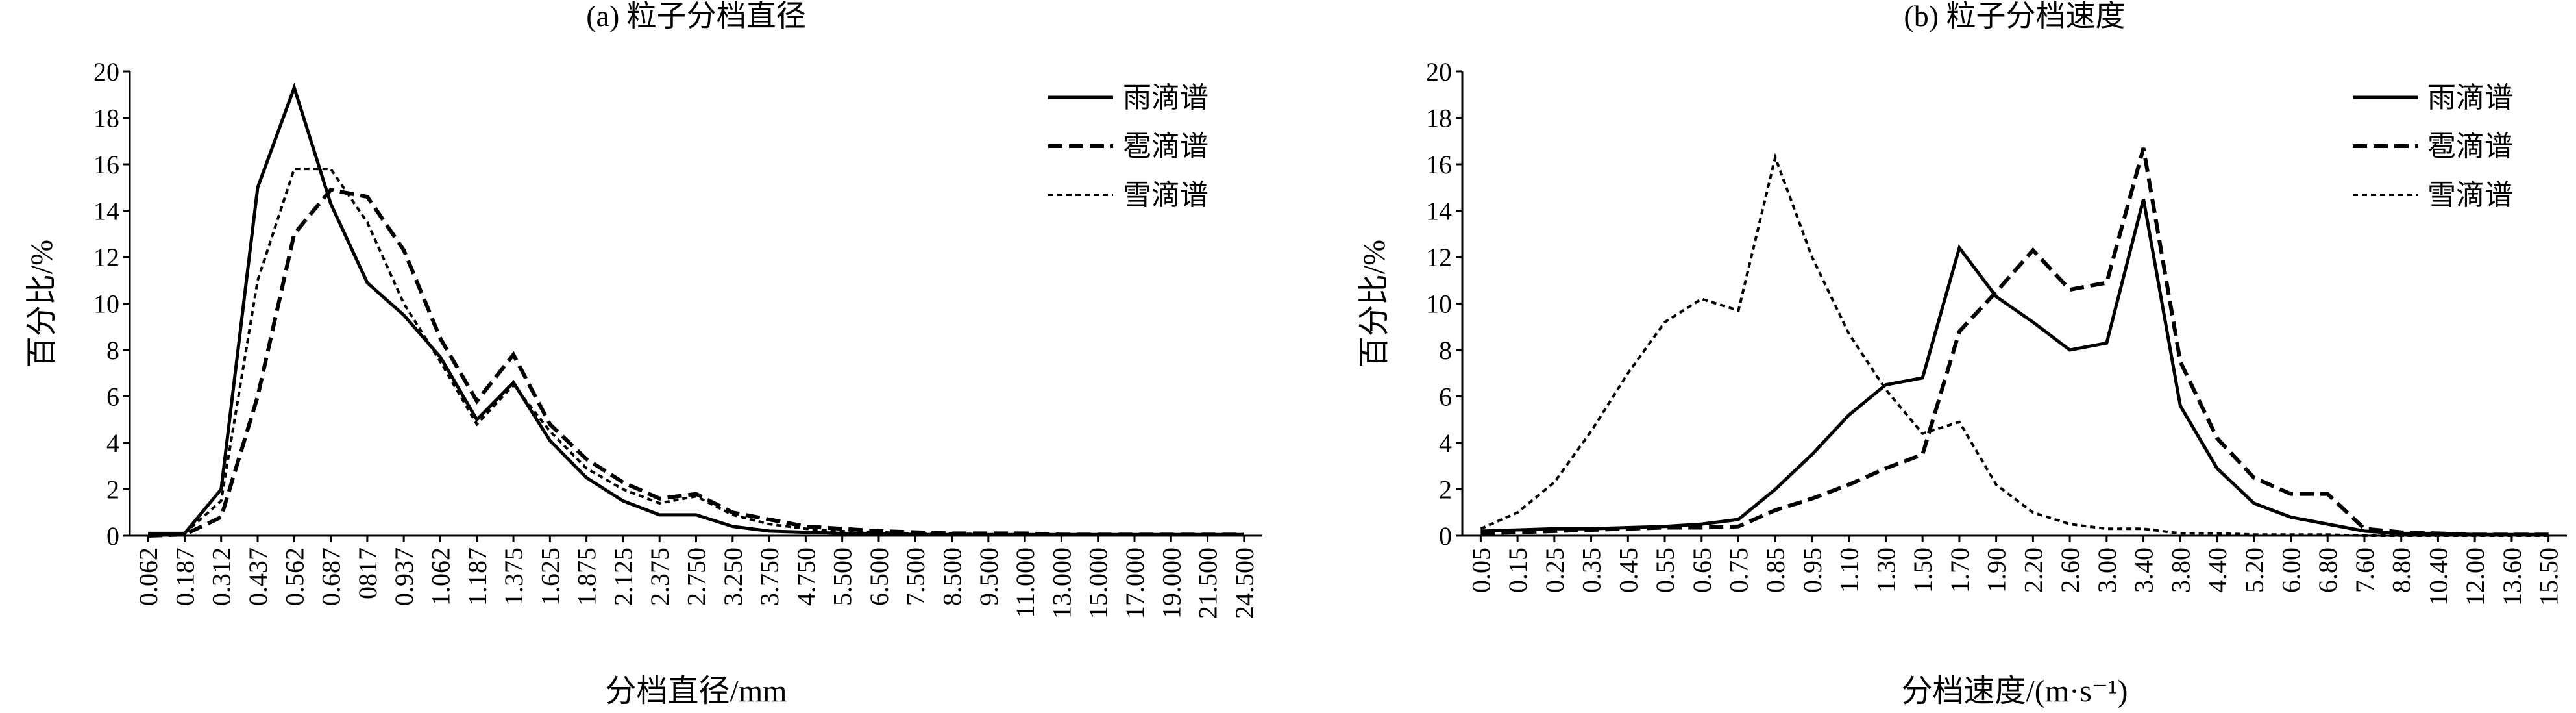 This screenshot has width=2576, height=713. Describe the element at coordinates (1665, 570) in the screenshot. I see `x-tick-label: 0.55` at that location.